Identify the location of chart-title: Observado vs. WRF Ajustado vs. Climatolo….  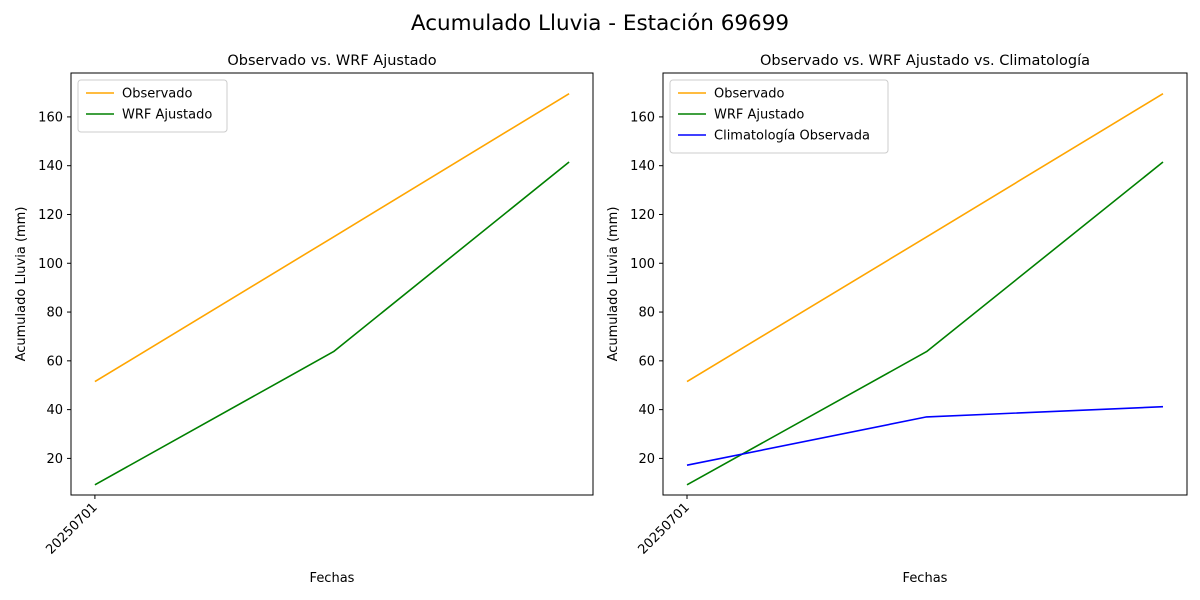
(925, 61).